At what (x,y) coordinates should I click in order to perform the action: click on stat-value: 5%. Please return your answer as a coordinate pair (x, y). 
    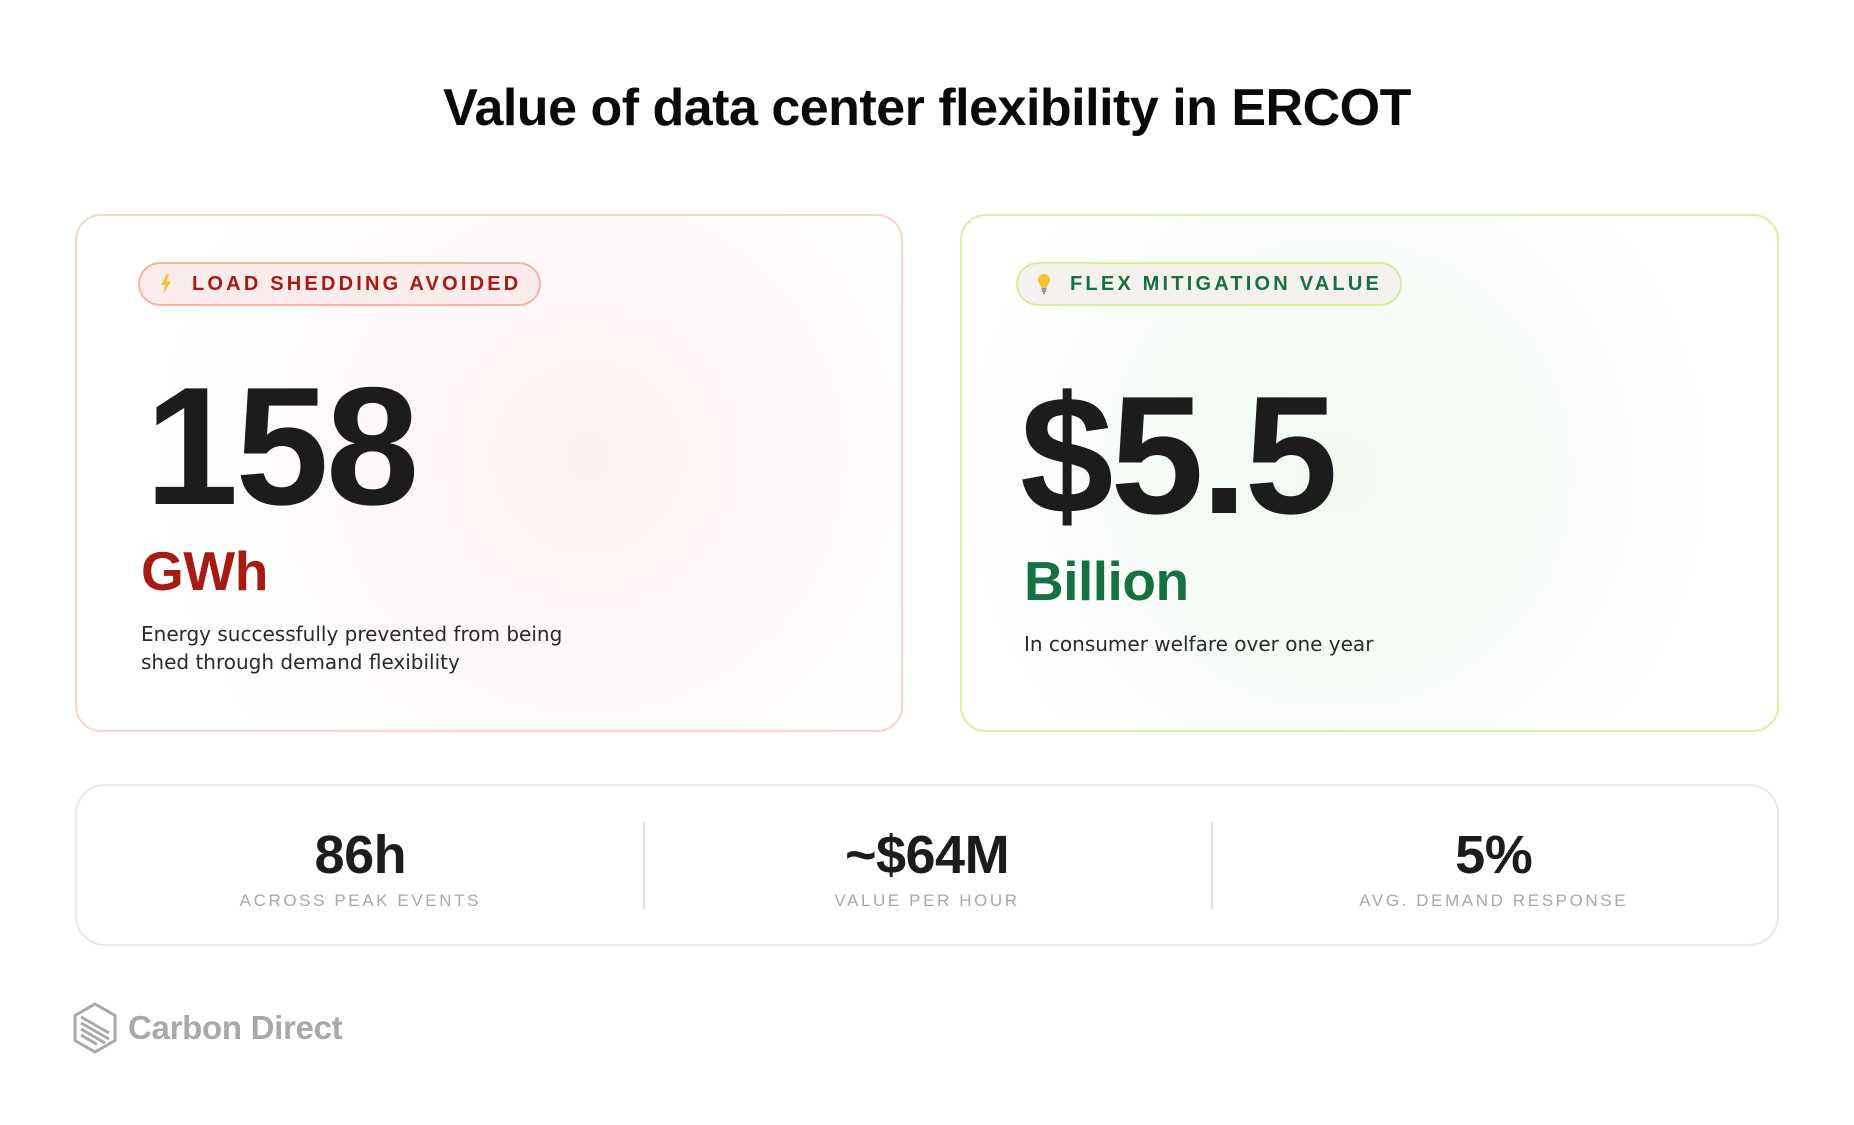
    Looking at the image, I should click on (1494, 855).